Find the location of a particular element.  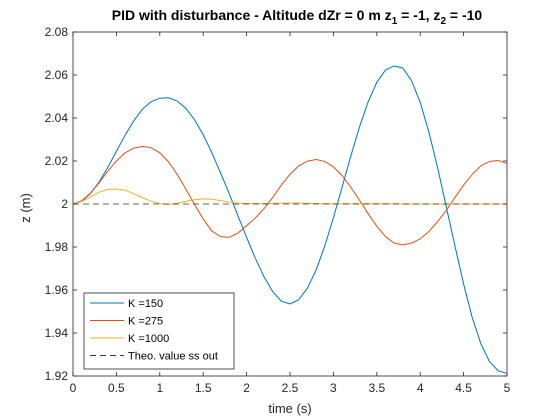

x-tick-label: 3.5 is located at coordinates (376, 388).